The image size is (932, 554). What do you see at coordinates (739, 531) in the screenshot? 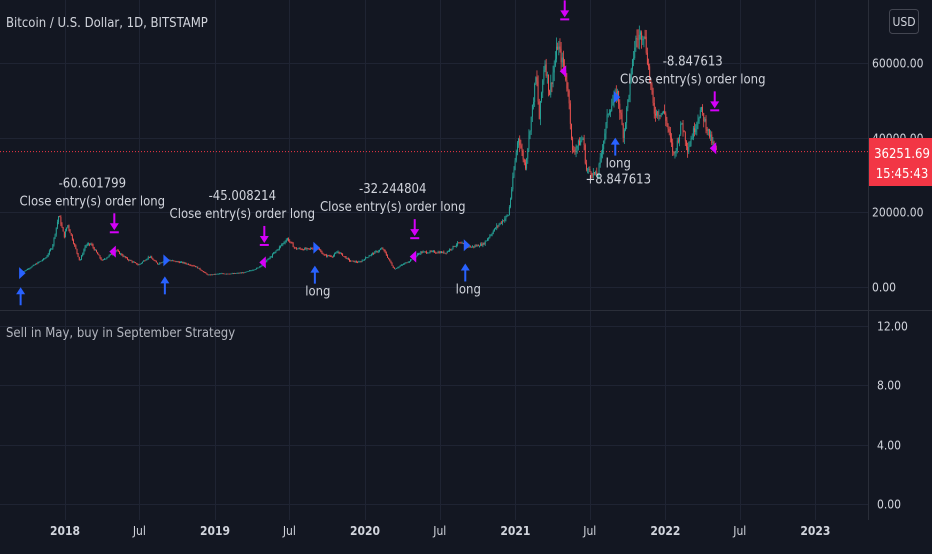
I see `time-tick-label: Jul` at bounding box center [739, 531].